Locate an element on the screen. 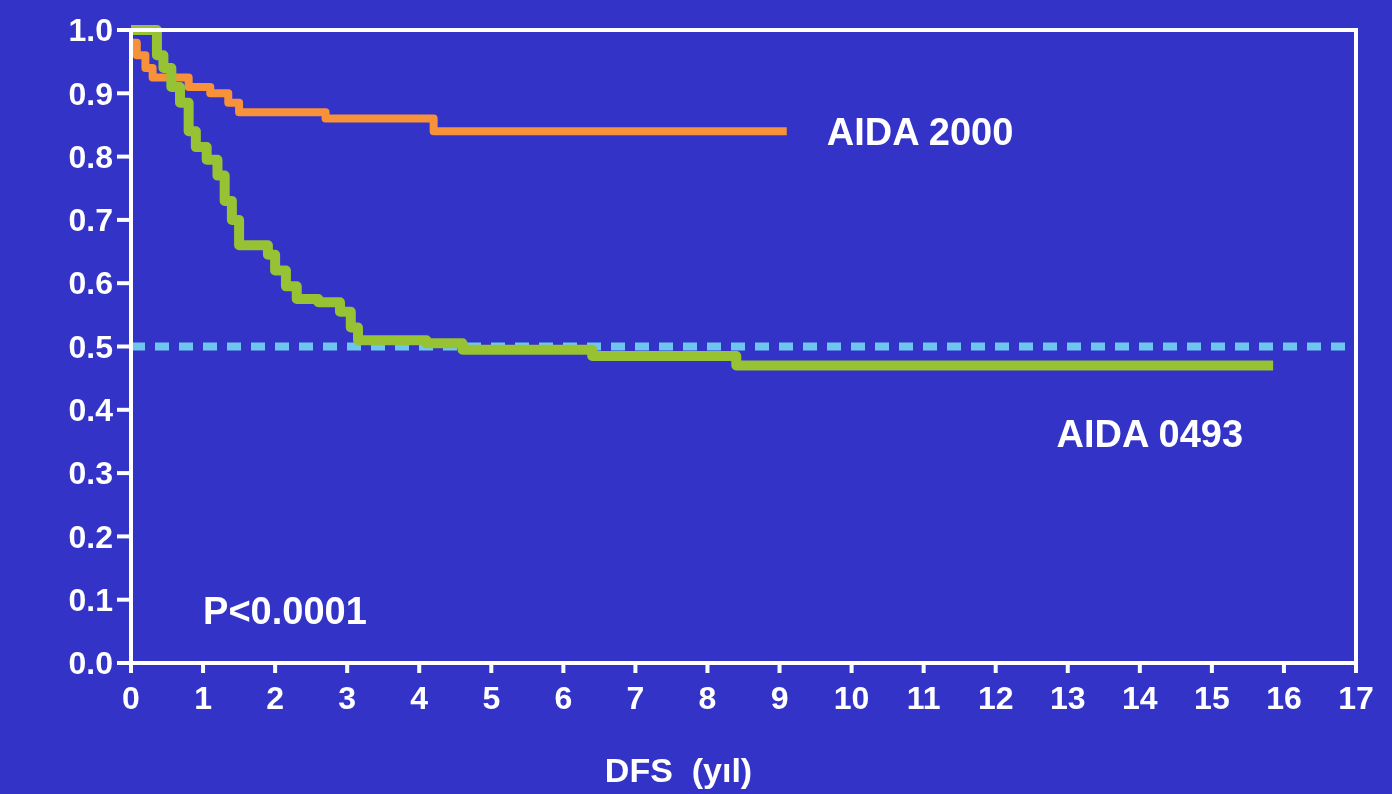 The height and width of the screenshot is (794, 1392). x-tick-label: 17 is located at coordinates (1356, 698).